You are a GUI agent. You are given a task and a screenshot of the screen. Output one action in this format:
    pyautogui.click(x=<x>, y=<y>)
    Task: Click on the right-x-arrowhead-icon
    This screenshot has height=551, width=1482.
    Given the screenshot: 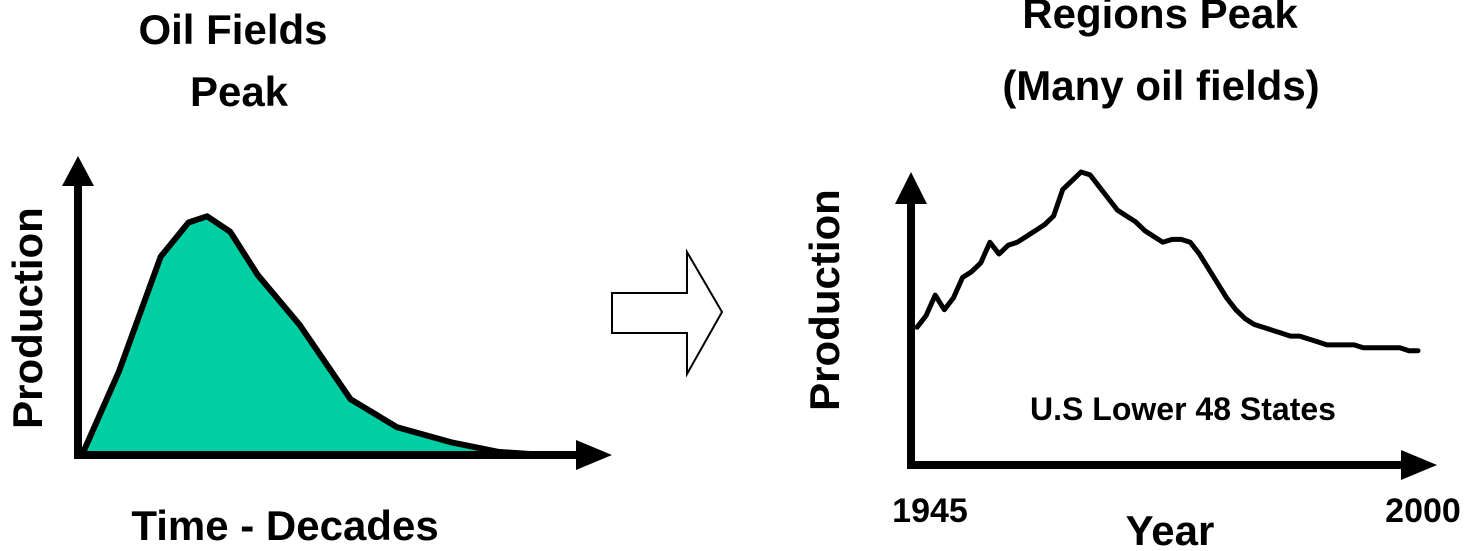 What is the action you would take?
    pyautogui.click(x=1419, y=465)
    